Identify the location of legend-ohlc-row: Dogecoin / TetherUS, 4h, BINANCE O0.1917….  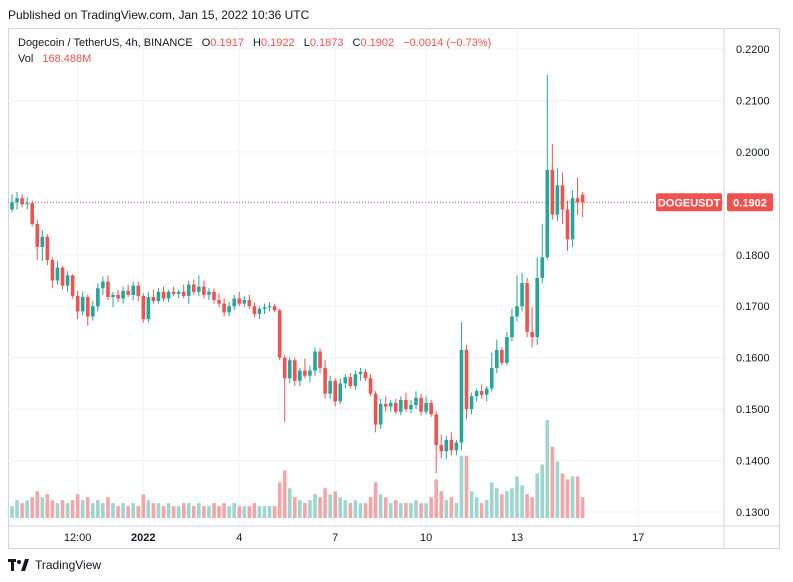
(254, 43).